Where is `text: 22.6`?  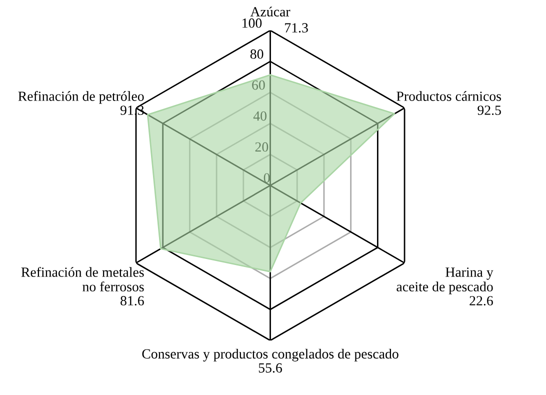 text: 22.6 is located at coordinates (481, 301).